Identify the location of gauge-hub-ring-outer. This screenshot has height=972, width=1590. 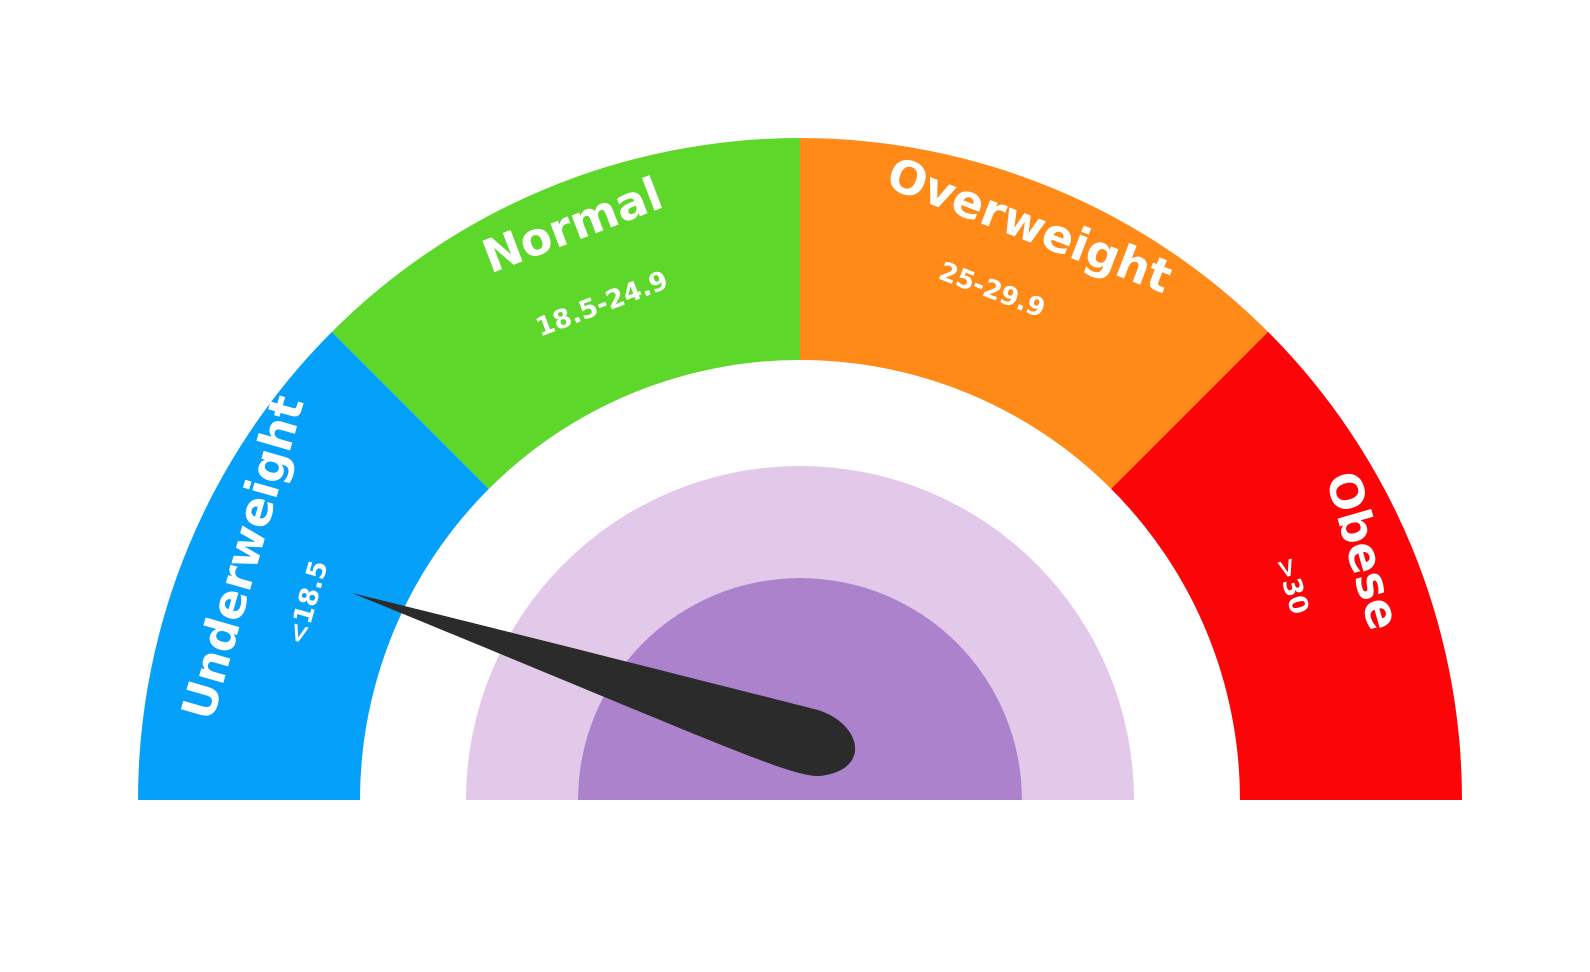
(800, 633).